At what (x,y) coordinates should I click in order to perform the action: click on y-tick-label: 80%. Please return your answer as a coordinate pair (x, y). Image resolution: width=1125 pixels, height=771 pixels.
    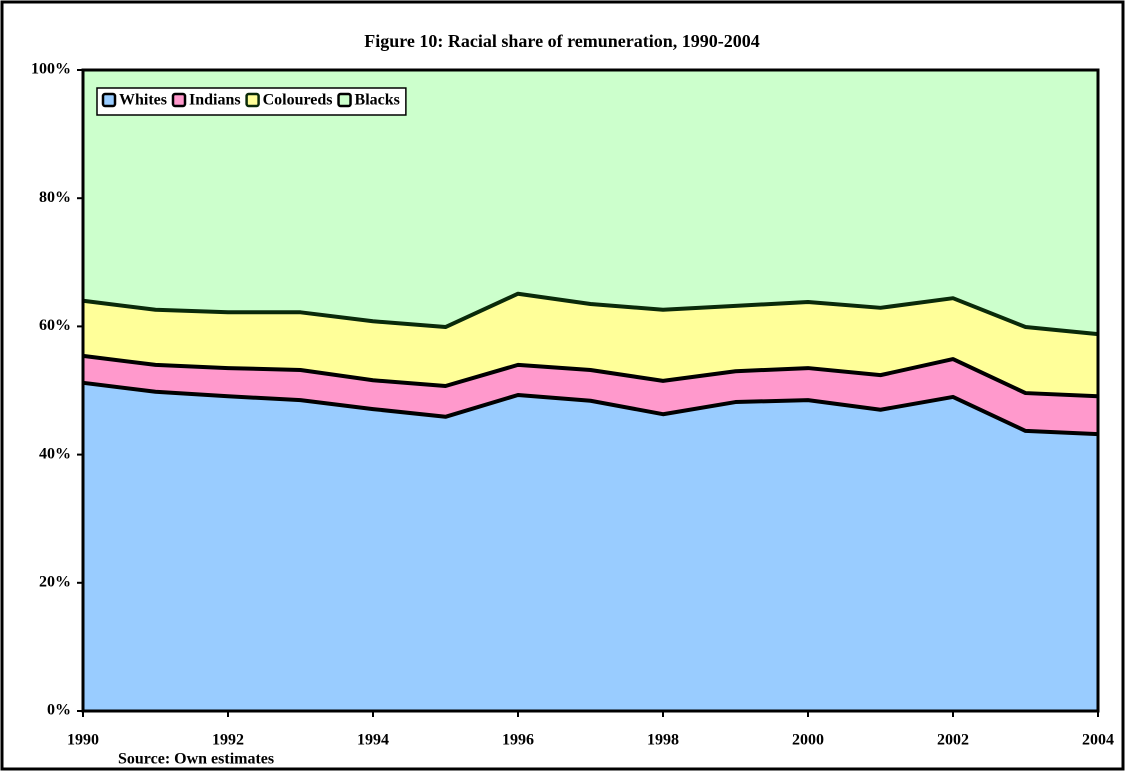
    Looking at the image, I should click on (55, 197).